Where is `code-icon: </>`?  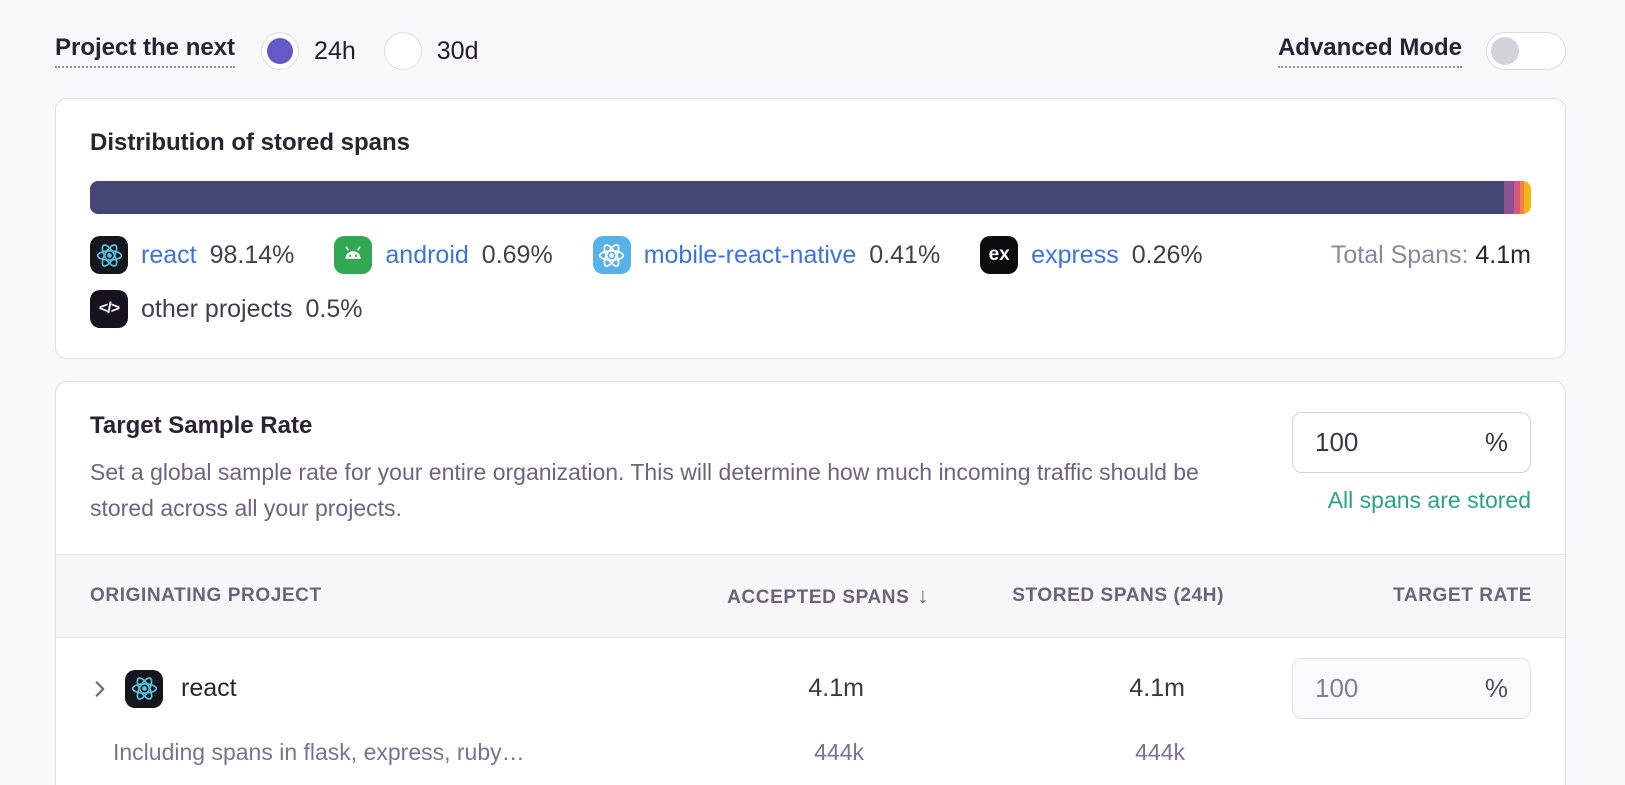 code-icon: </> is located at coordinates (109, 309).